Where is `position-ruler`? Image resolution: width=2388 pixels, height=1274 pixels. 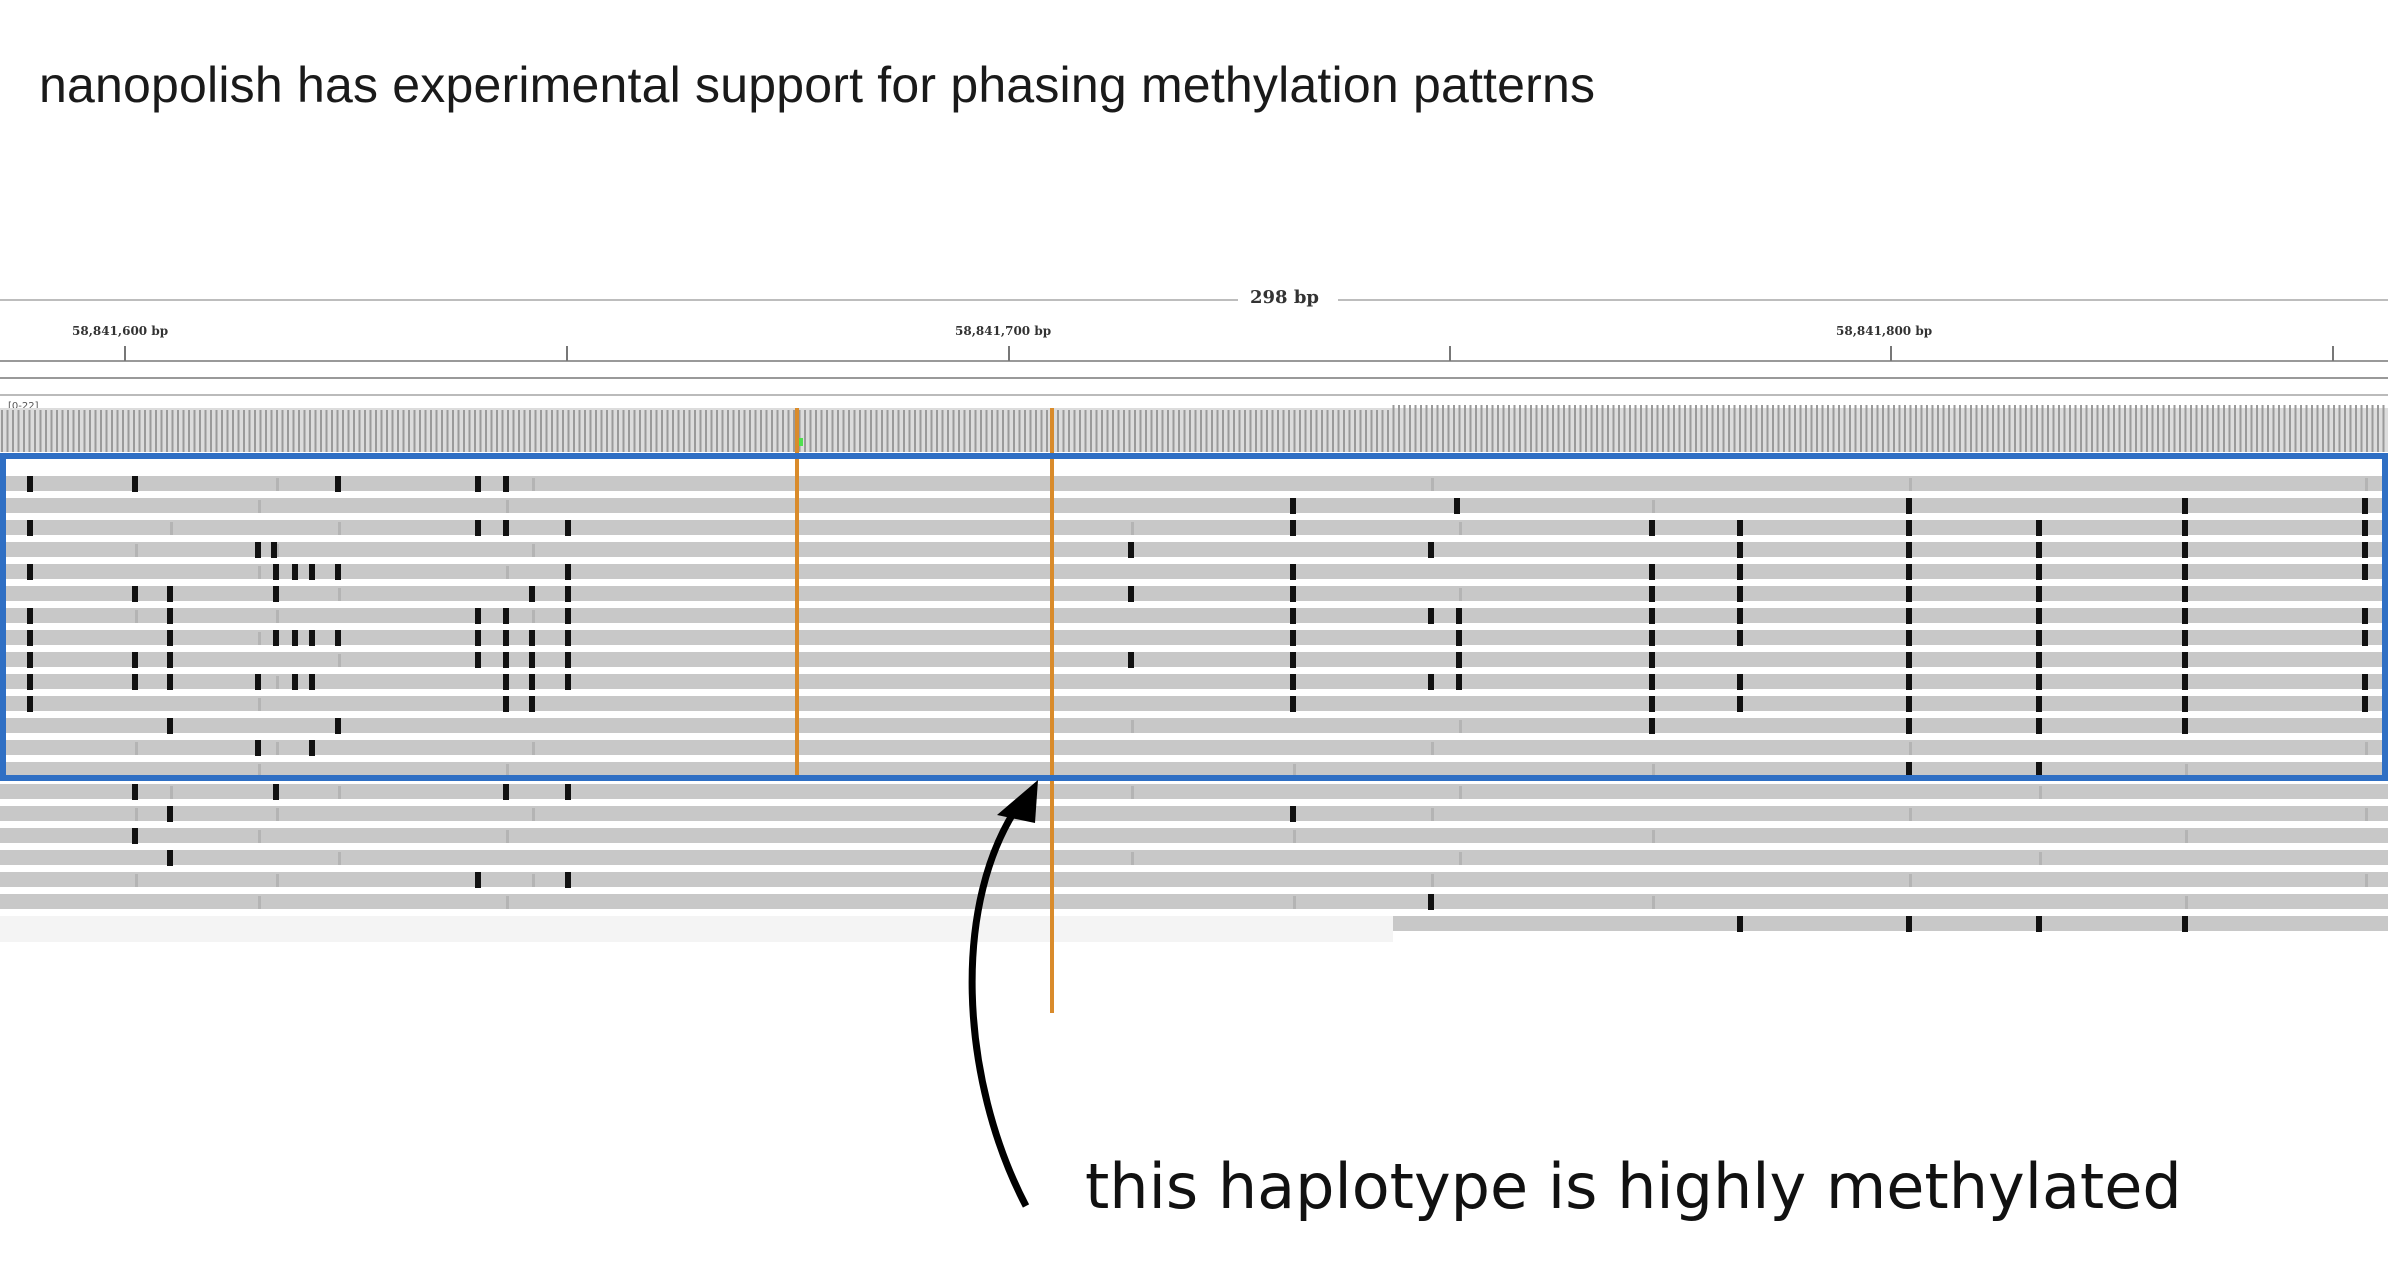 position-ruler is located at coordinates (1194, 371).